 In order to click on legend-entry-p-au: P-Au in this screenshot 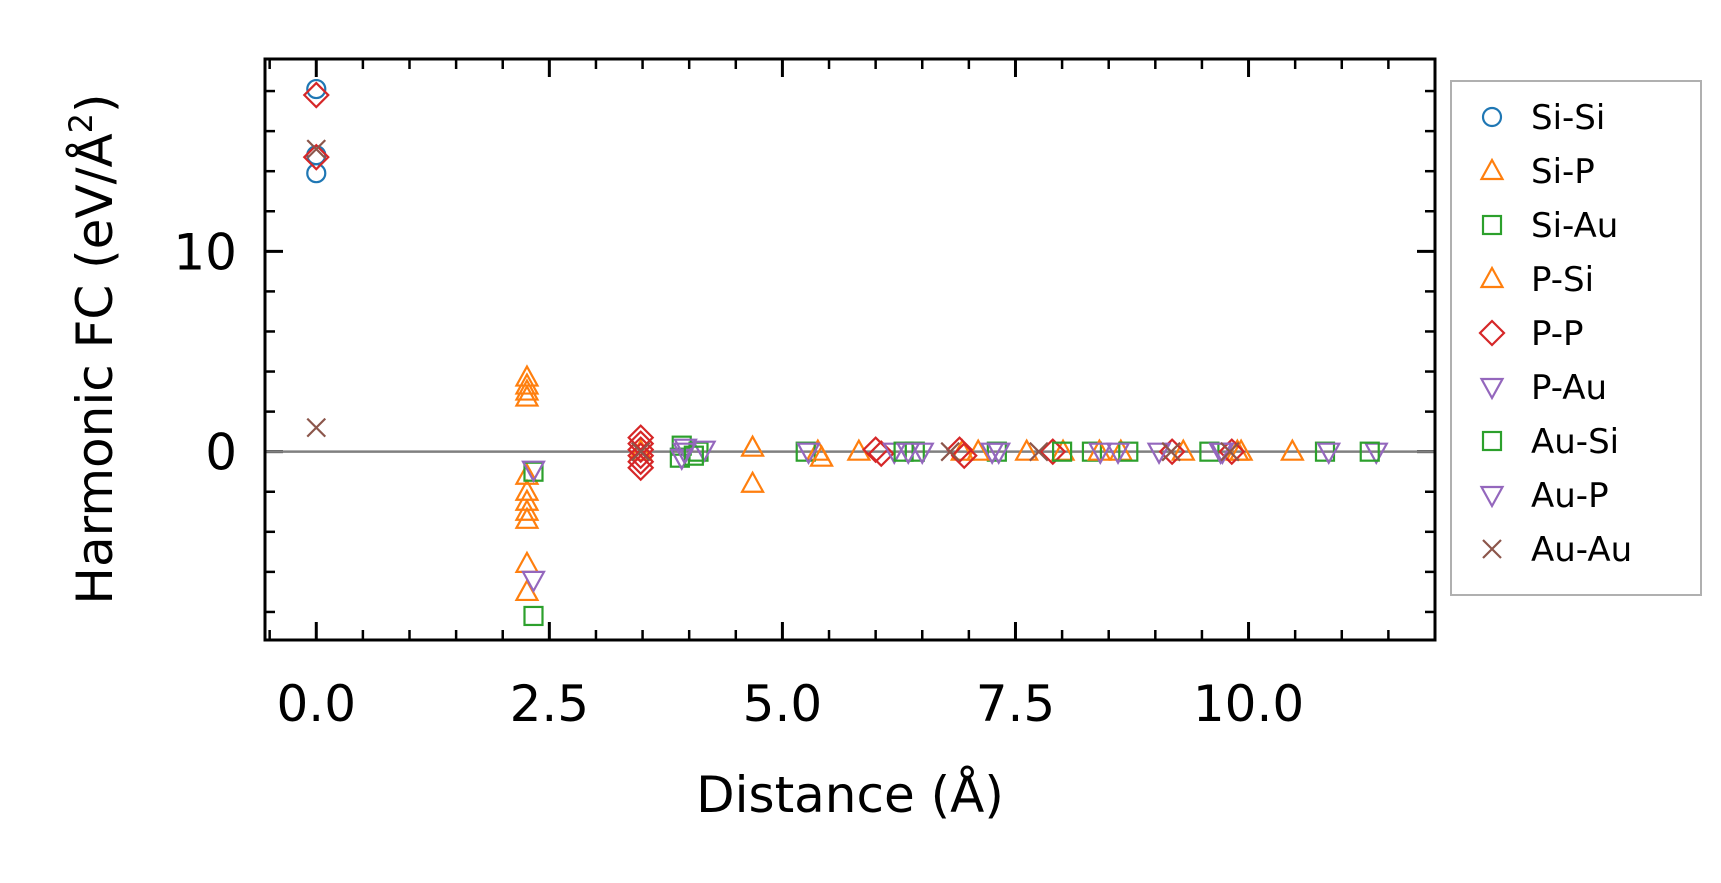, I will do `click(1543, 388)`.